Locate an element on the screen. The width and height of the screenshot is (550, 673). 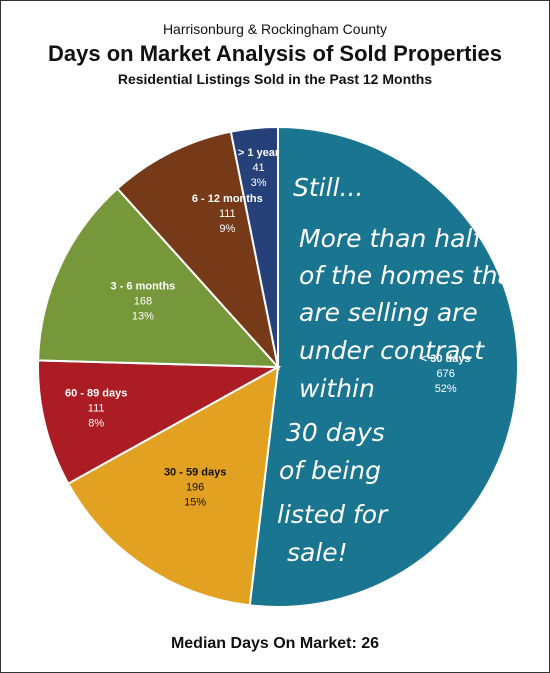
pie-slice-3-6-months is located at coordinates (159, 278).